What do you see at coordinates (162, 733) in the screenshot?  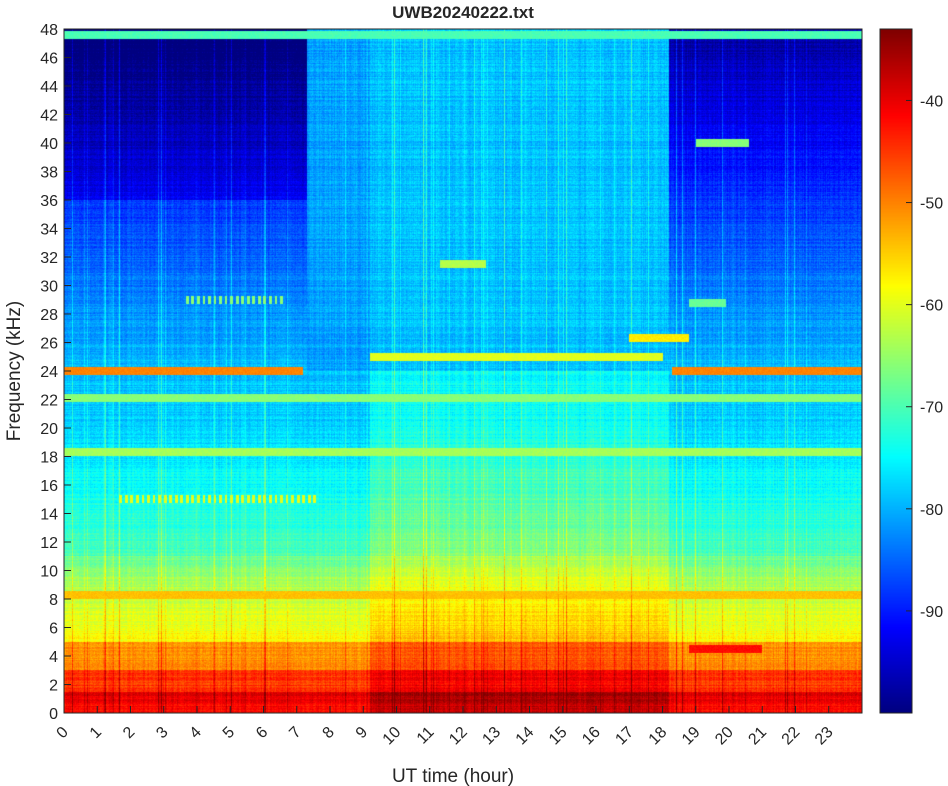 I see `x-tick-label: 3` at bounding box center [162, 733].